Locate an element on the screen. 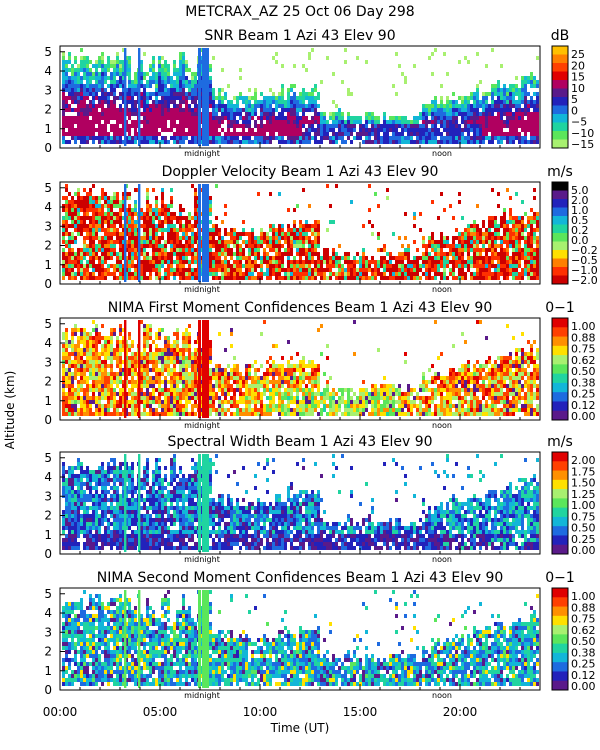  colorbar: 5.02.01.00.50.20.0−0.2−0.5−1.0−2.0 is located at coordinates (574, 234).